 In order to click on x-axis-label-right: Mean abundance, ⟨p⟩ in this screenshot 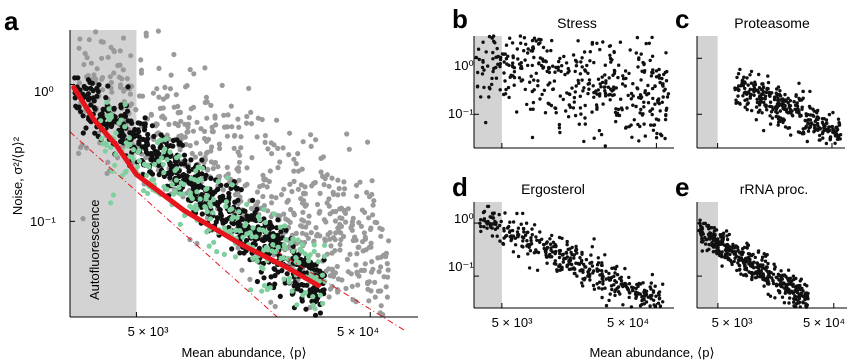, I will do `click(651, 352)`.